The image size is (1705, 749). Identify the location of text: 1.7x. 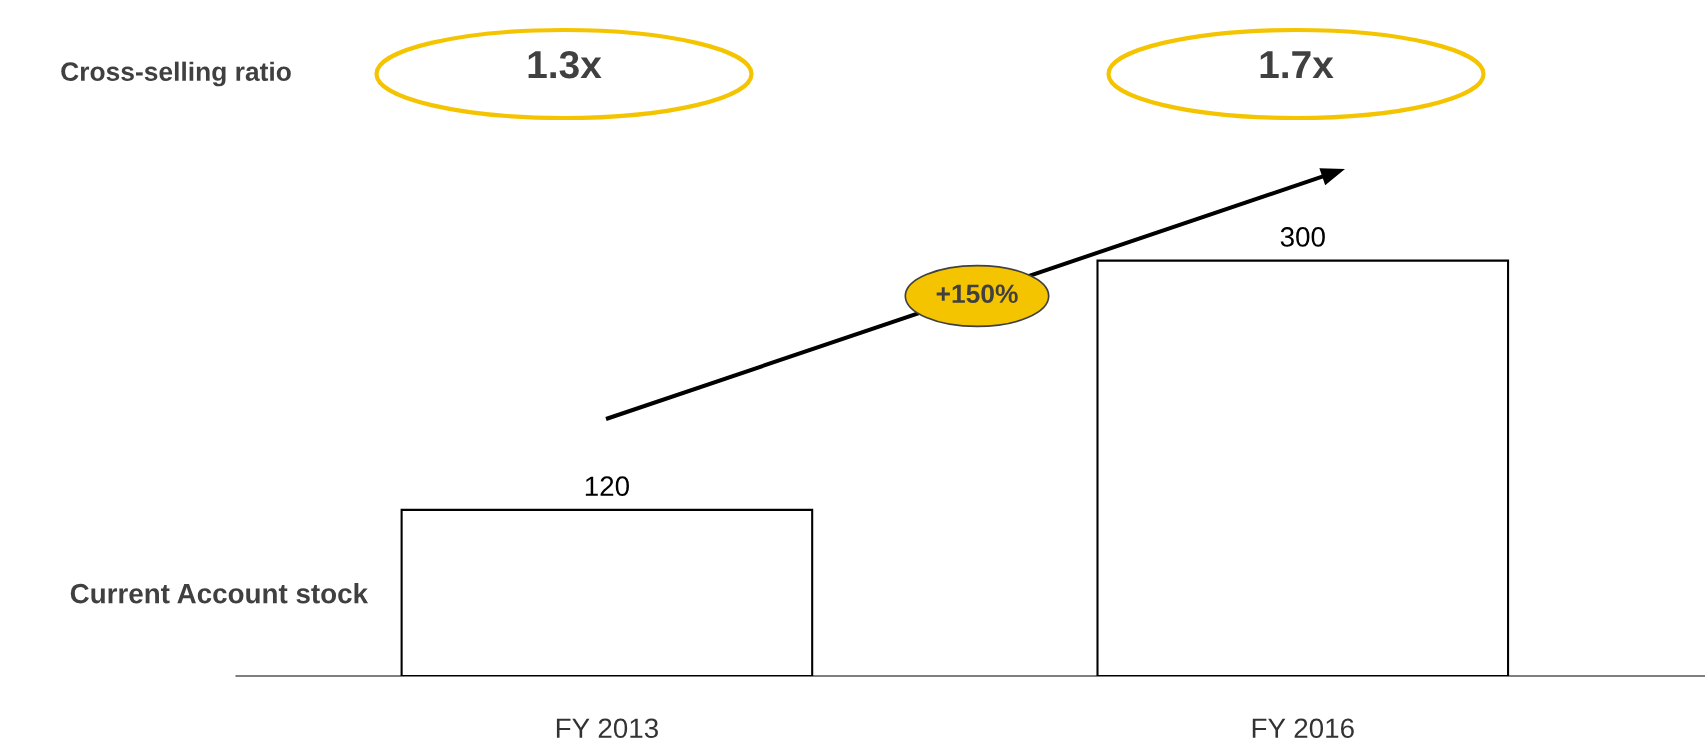
(1297, 65).